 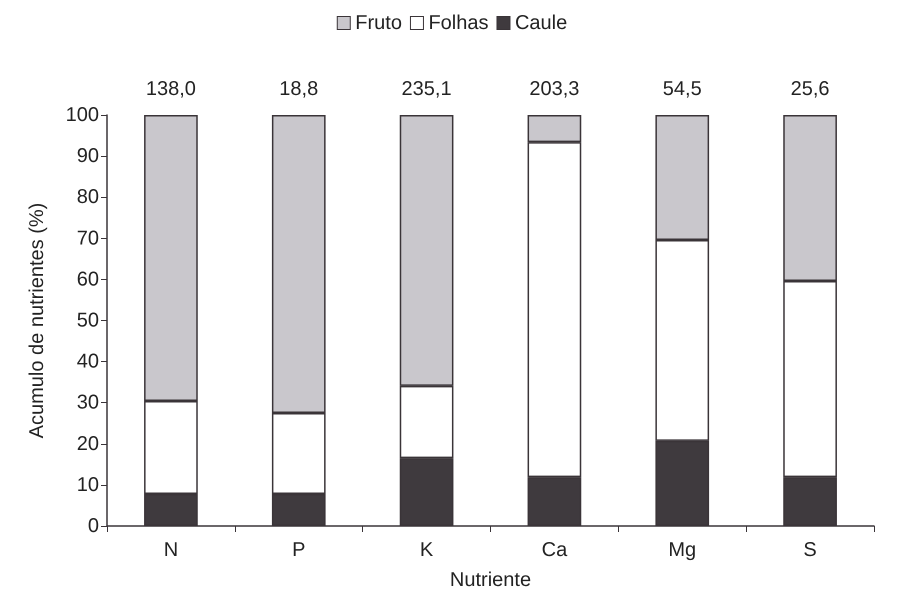 What do you see at coordinates (682, 550) in the screenshot?
I see `x-tick-label: Mg` at bounding box center [682, 550].